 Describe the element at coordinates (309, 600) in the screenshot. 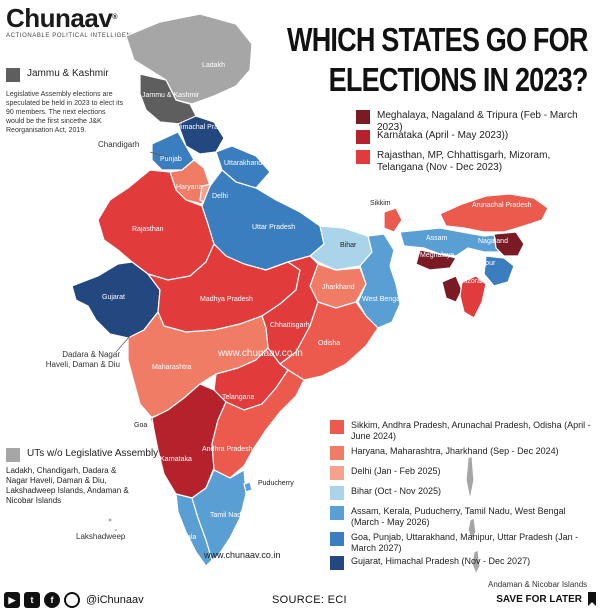

I see `source-label: SOURCE: ECI` at that location.